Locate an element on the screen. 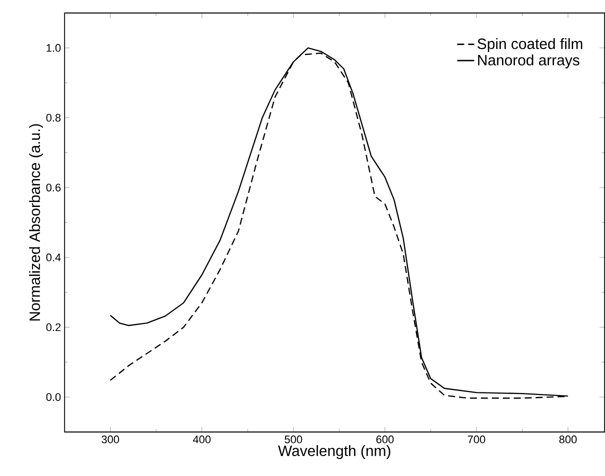 This screenshot has height=476, width=605. x-tick-label: 300 is located at coordinates (111, 440).